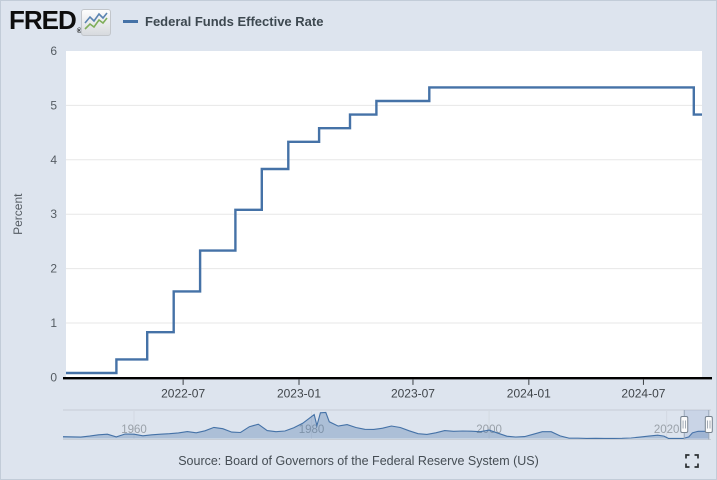 The image size is (717, 480). Describe the element at coordinates (43, 20) in the screenshot. I see `fred-logo-text: FRED` at that location.